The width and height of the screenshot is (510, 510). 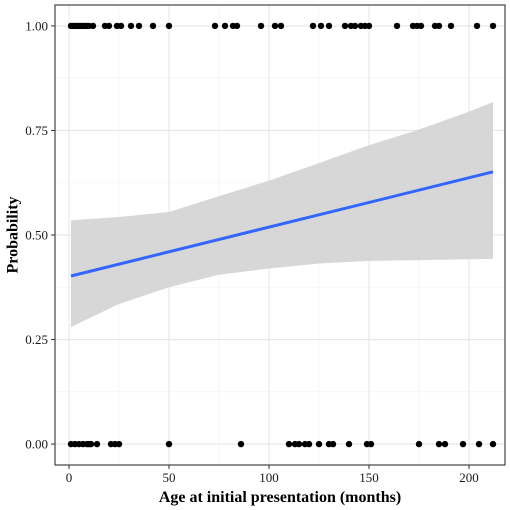 What do you see at coordinates (36, 235) in the screenshot?
I see `y-tick-label: 0.50` at bounding box center [36, 235].